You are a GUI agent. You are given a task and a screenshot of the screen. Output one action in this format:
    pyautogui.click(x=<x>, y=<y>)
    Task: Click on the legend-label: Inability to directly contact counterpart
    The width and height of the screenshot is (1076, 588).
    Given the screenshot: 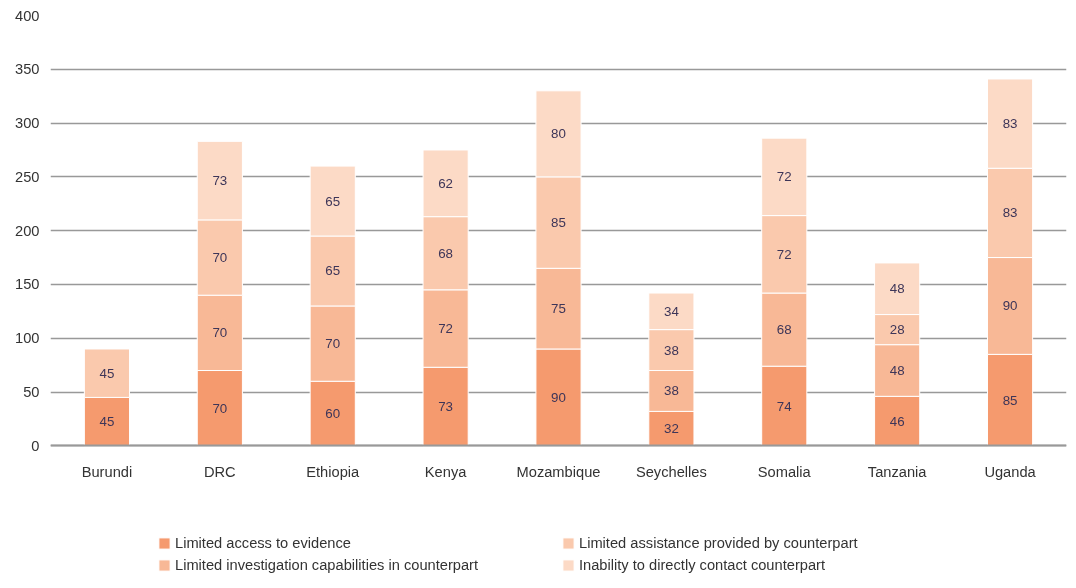 What is the action you would take?
    pyautogui.click(x=703, y=565)
    